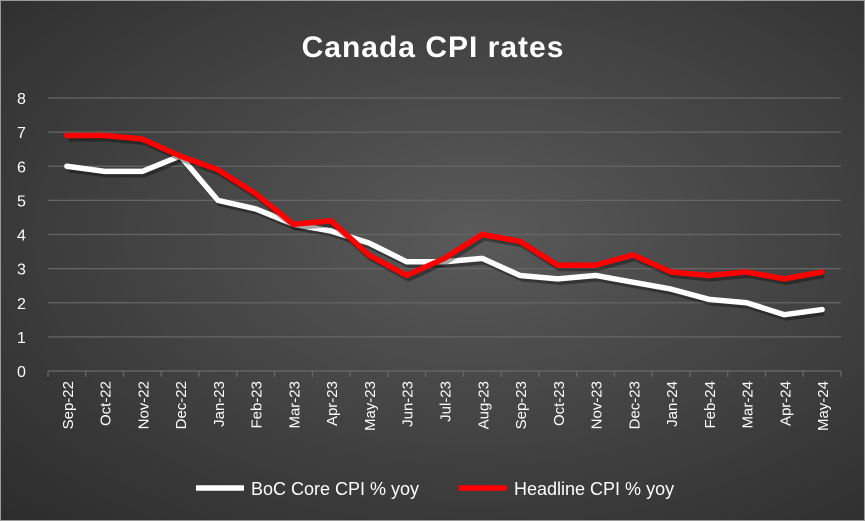  Describe the element at coordinates (559, 403) in the screenshot. I see `x-tick-label: Oct-23` at that location.